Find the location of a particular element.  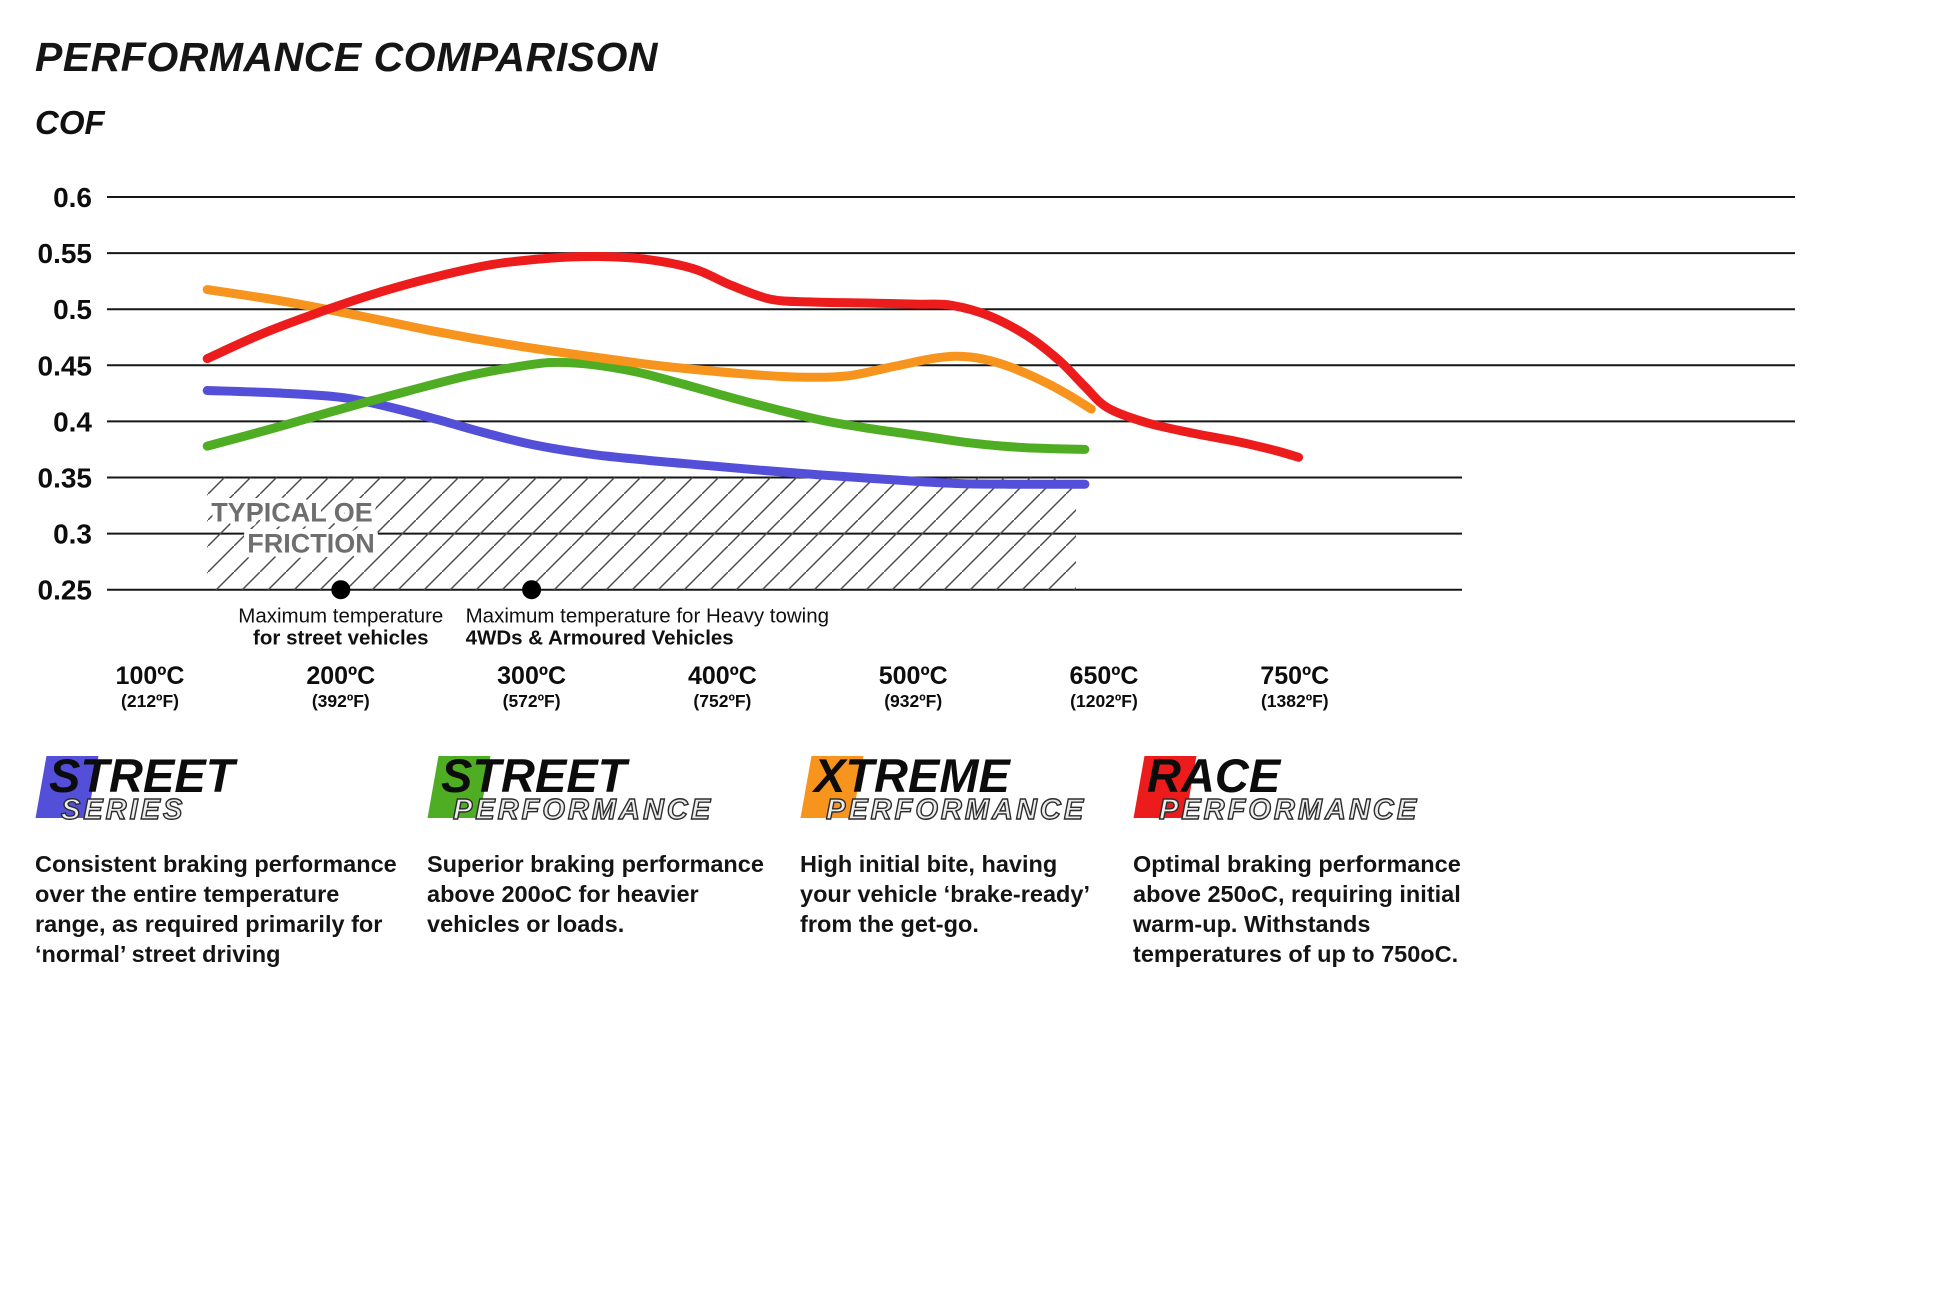

annotation-text: for street vehicles is located at coordinates (340, 638).